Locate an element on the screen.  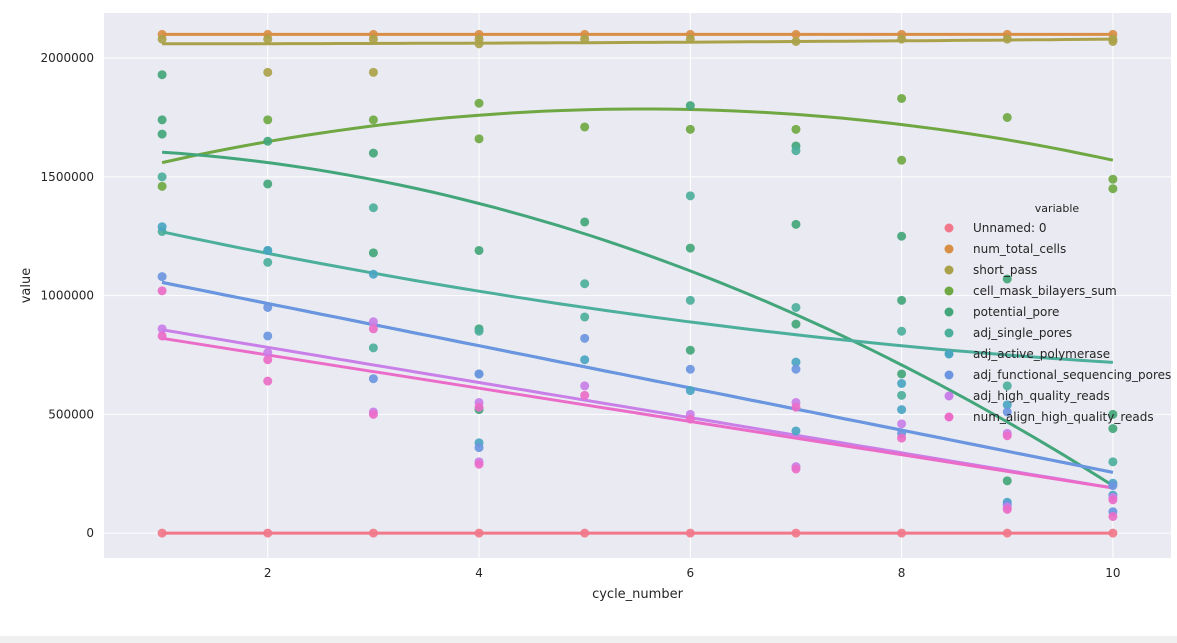
y-tick-label: 1000000 is located at coordinates (67, 296).